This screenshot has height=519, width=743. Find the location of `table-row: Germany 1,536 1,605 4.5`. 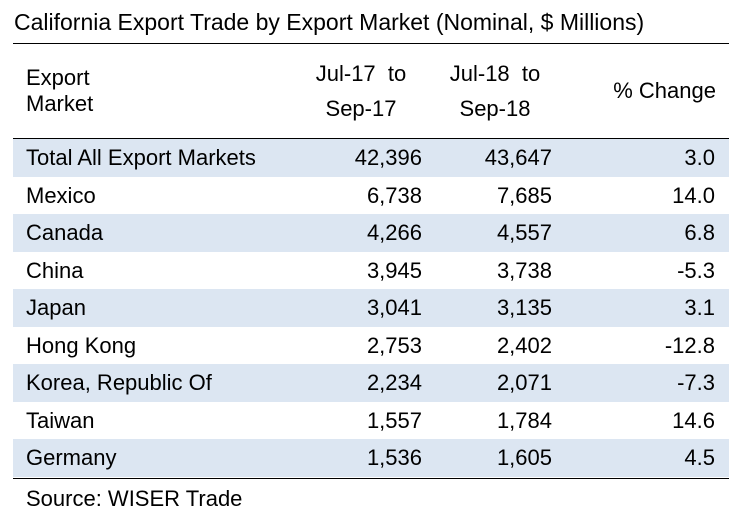

table-row: Germany 1,536 1,605 4.5 is located at coordinates (371, 458).